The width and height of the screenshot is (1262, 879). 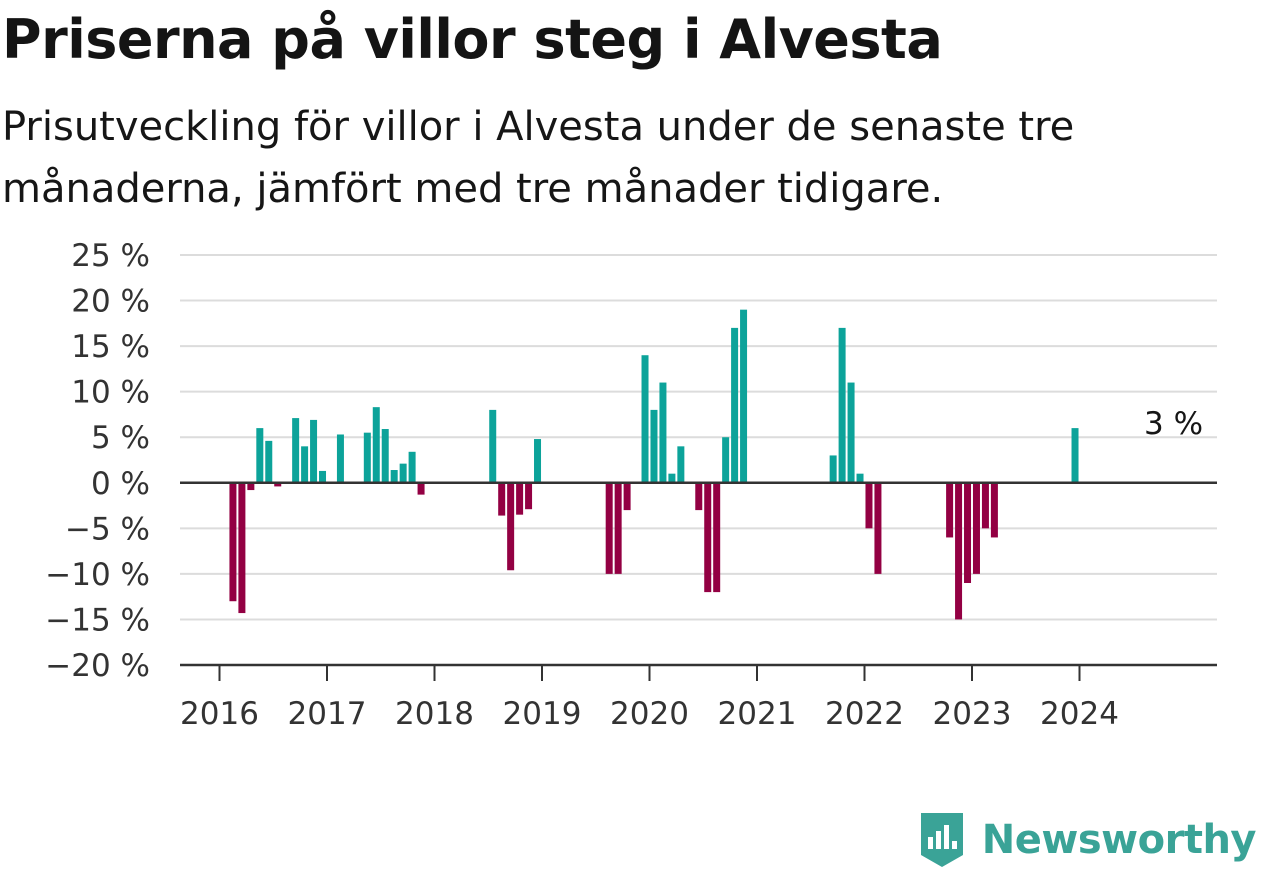 I want to click on x-tick-label: 2016, so click(x=219, y=714).